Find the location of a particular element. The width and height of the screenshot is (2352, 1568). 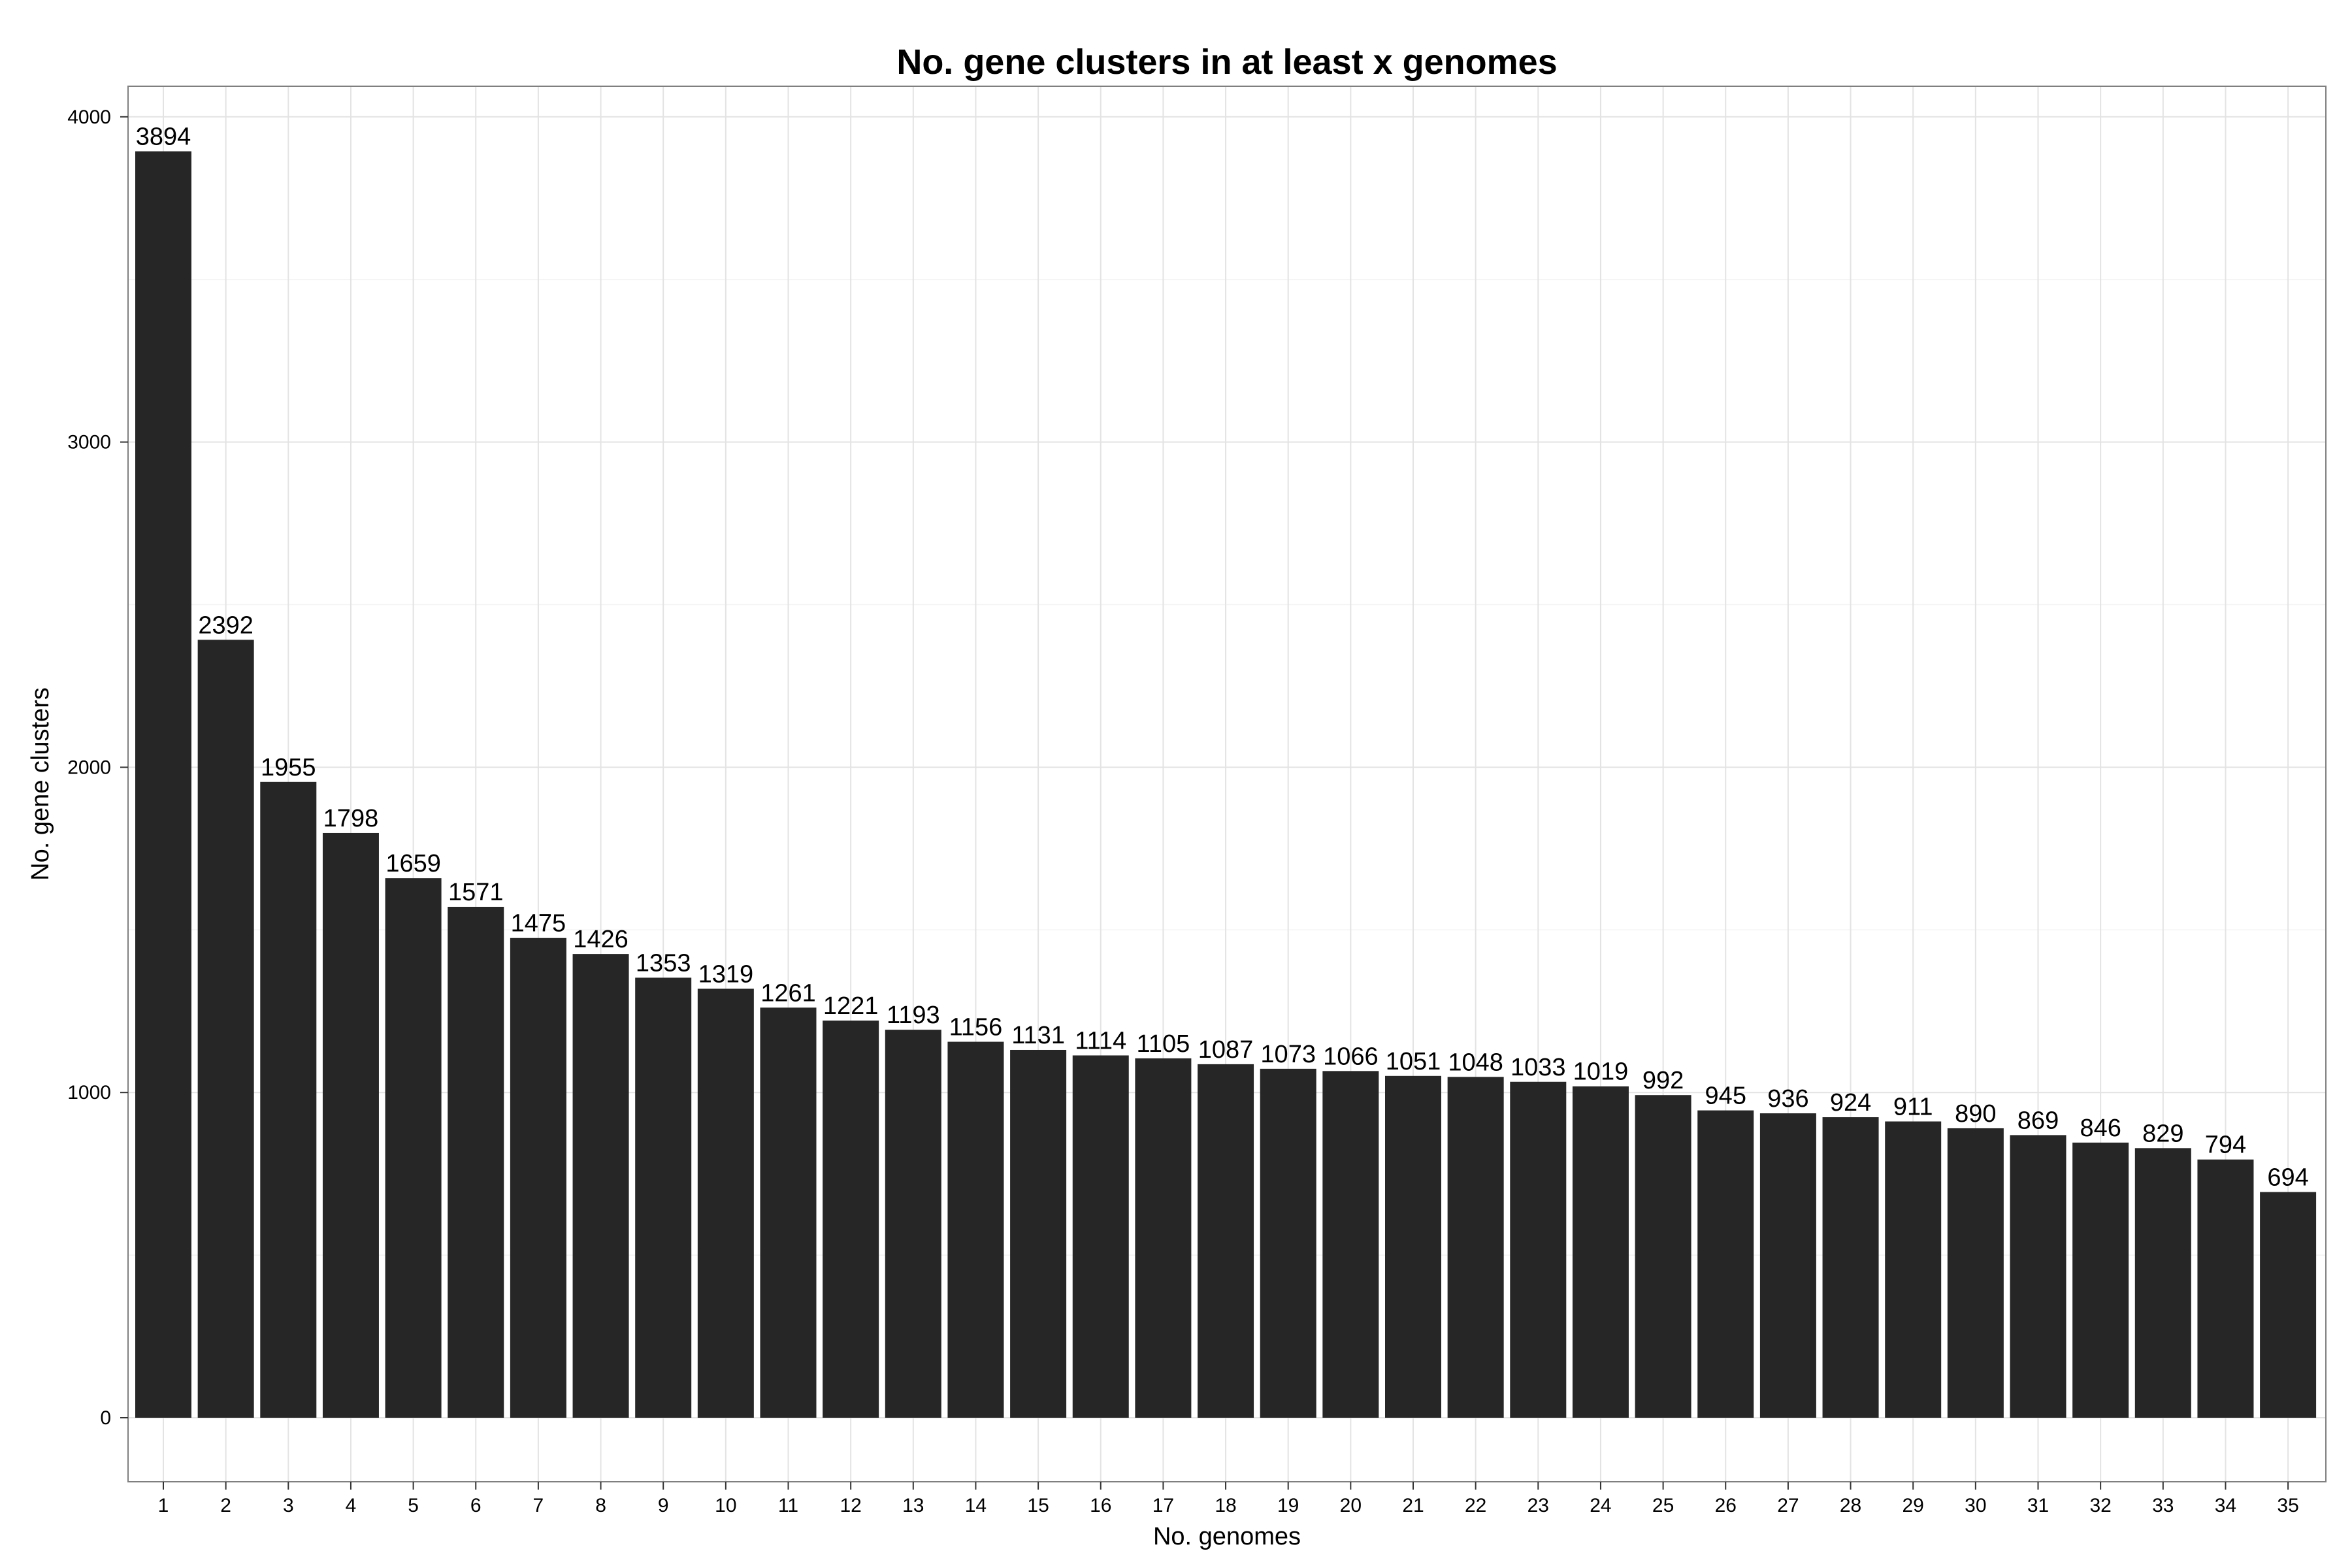

y-tick-label-4000: 4000 is located at coordinates (89, 117).